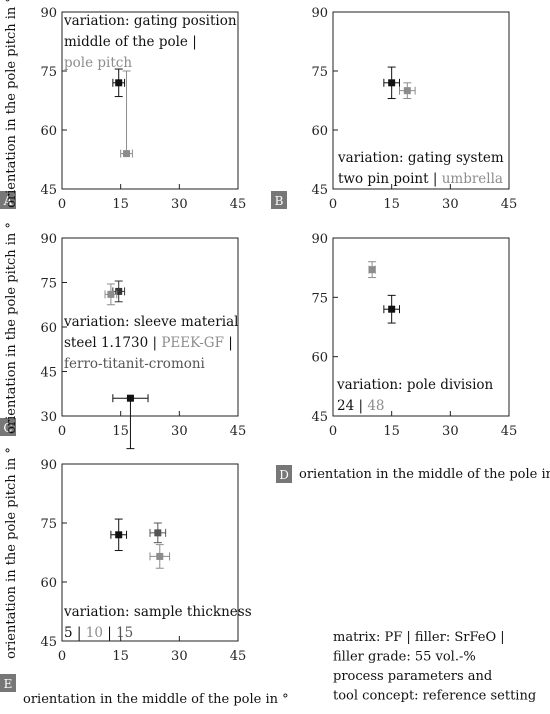 The image size is (550, 714). Describe the element at coordinates (192, 343) in the screenshot. I see `annotation-segment: PEEK-GF` at that location.